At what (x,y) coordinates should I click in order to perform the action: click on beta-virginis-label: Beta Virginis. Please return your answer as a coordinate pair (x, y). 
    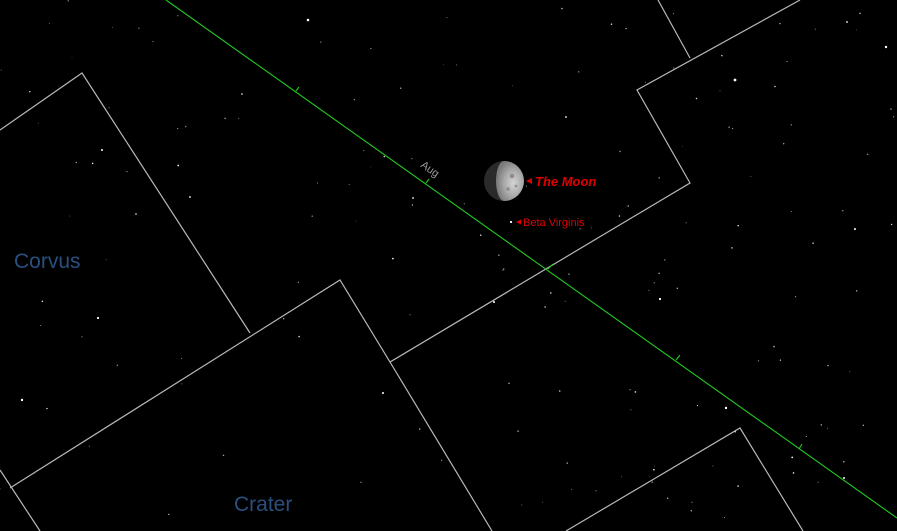
    Looking at the image, I should click on (554, 223).